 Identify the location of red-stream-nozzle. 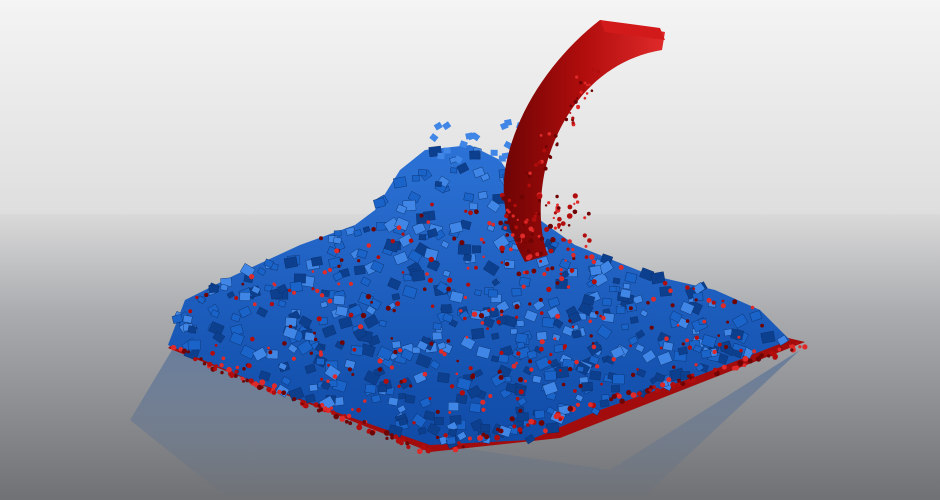
(632, 30).